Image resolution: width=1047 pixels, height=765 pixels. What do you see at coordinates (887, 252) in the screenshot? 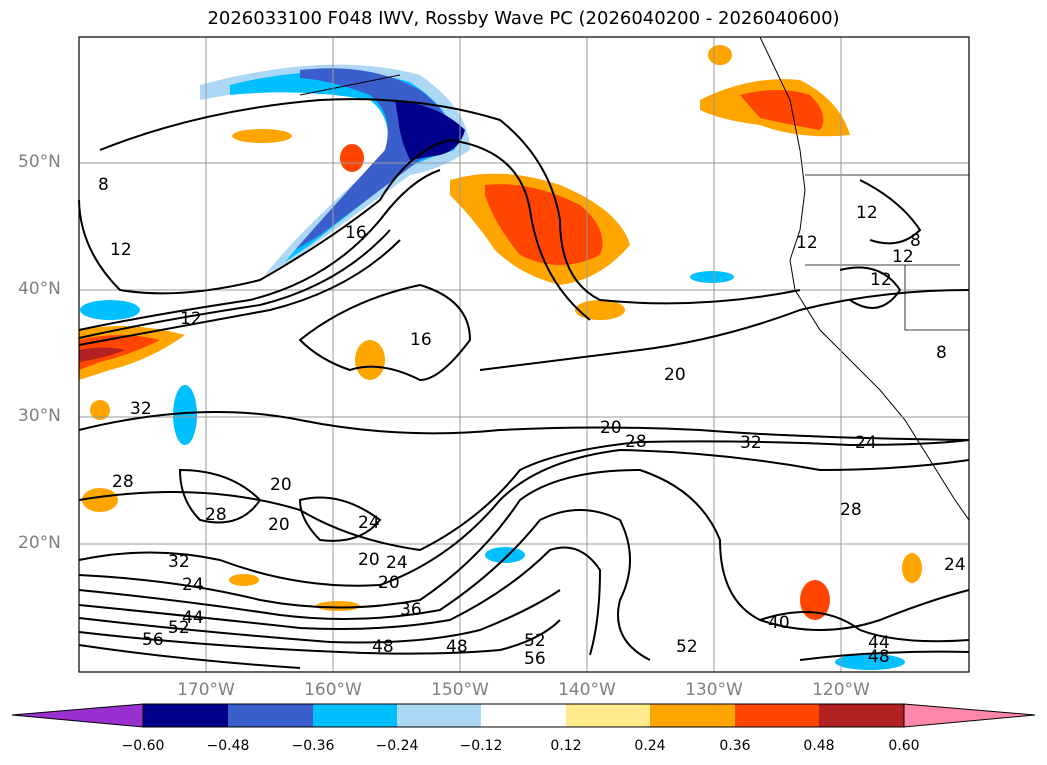
I see `state-borders` at bounding box center [887, 252].